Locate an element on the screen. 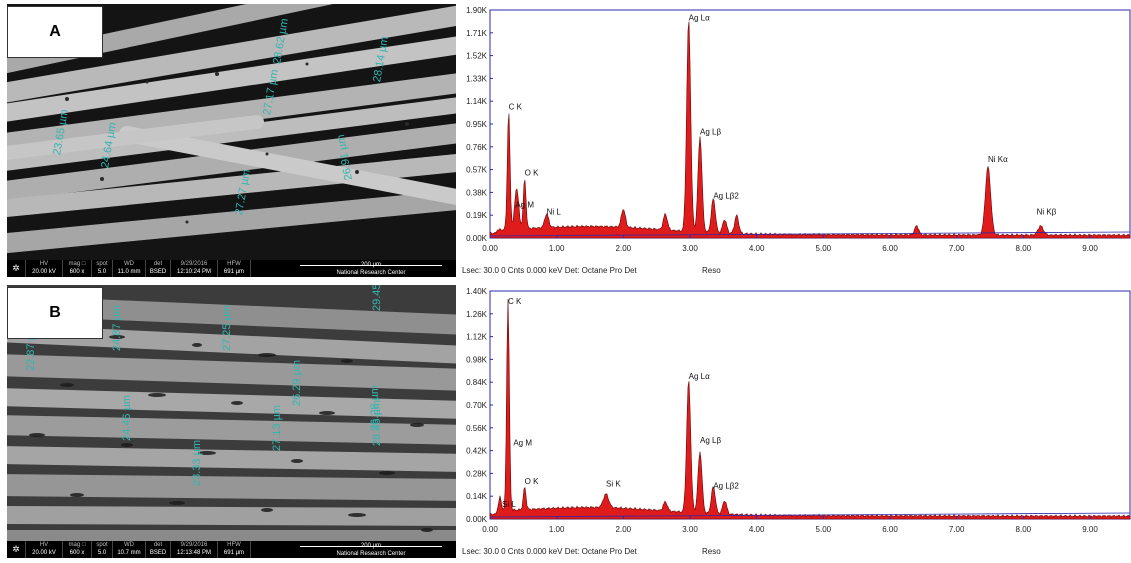 Image resolution: width=1131 pixels, height=563 pixels. fei-logo-icon: ✲ is located at coordinates (16, 268).